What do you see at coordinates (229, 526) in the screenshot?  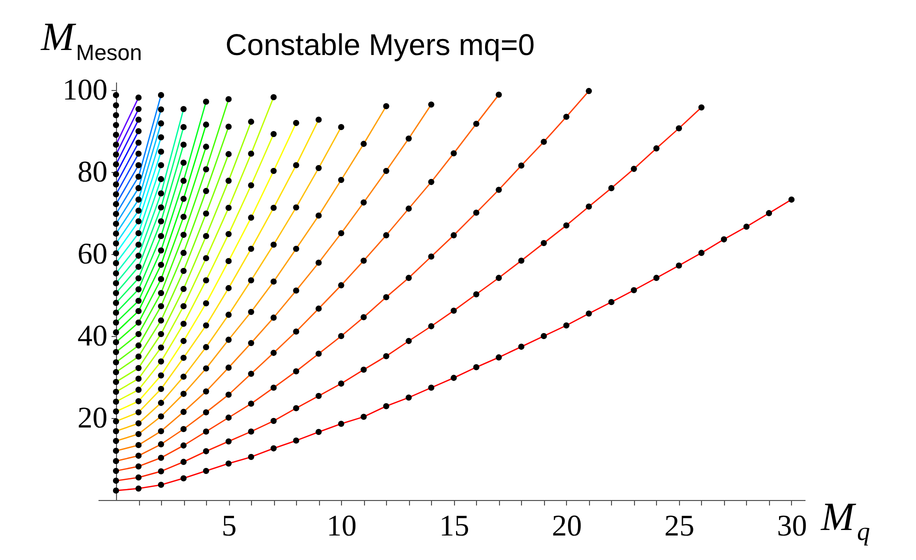 I see `x-tick-label: 5` at bounding box center [229, 526].